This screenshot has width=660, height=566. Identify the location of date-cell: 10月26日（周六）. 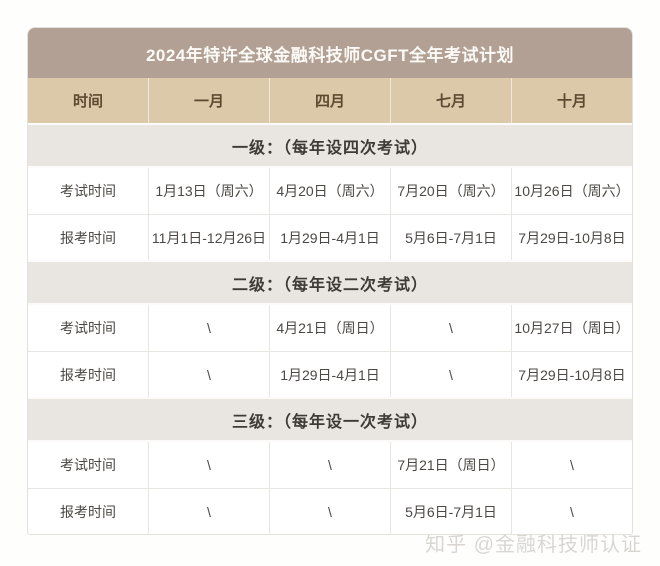
(571, 191).